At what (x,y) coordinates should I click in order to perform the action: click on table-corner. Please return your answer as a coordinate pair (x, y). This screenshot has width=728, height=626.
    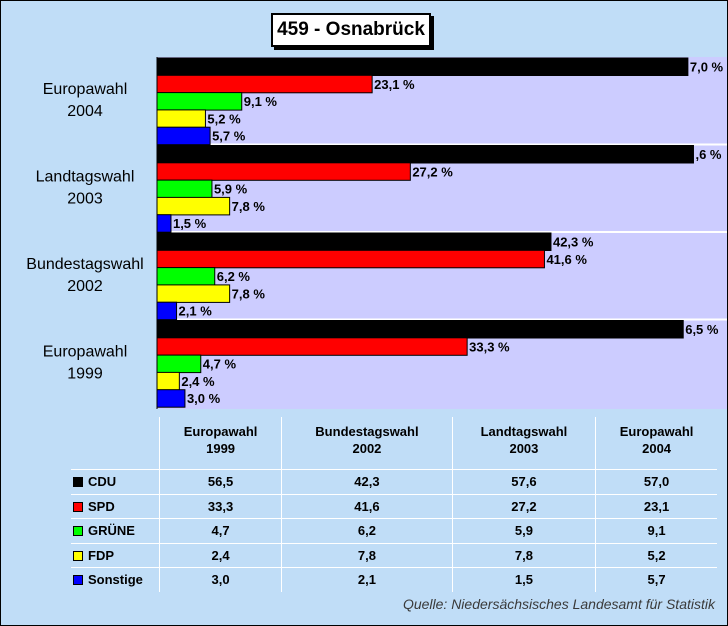
    Looking at the image, I should click on (115, 443).